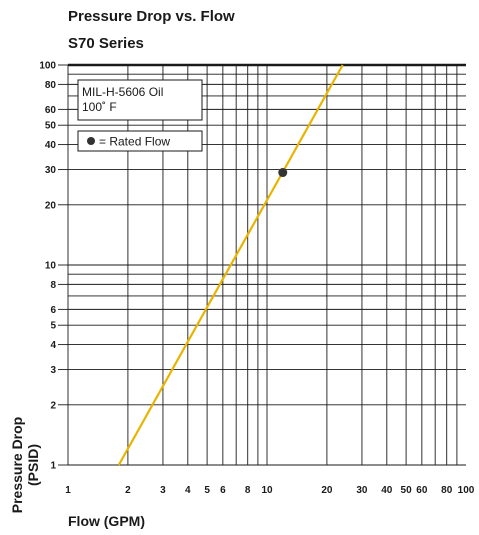  Describe the element at coordinates (422, 490) in the screenshot. I see `x-tick-label: 60` at that location.